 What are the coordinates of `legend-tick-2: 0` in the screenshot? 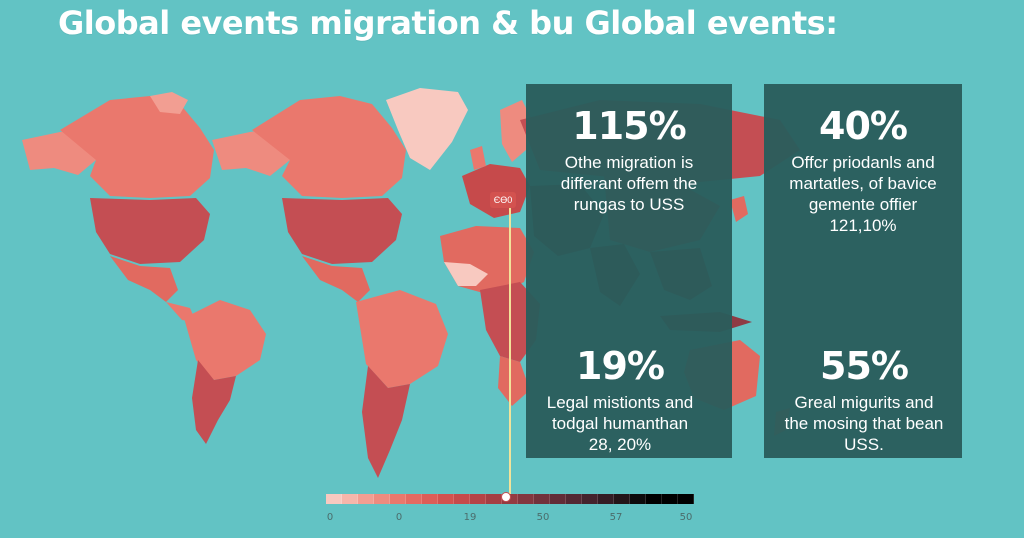 It's located at (399, 517).